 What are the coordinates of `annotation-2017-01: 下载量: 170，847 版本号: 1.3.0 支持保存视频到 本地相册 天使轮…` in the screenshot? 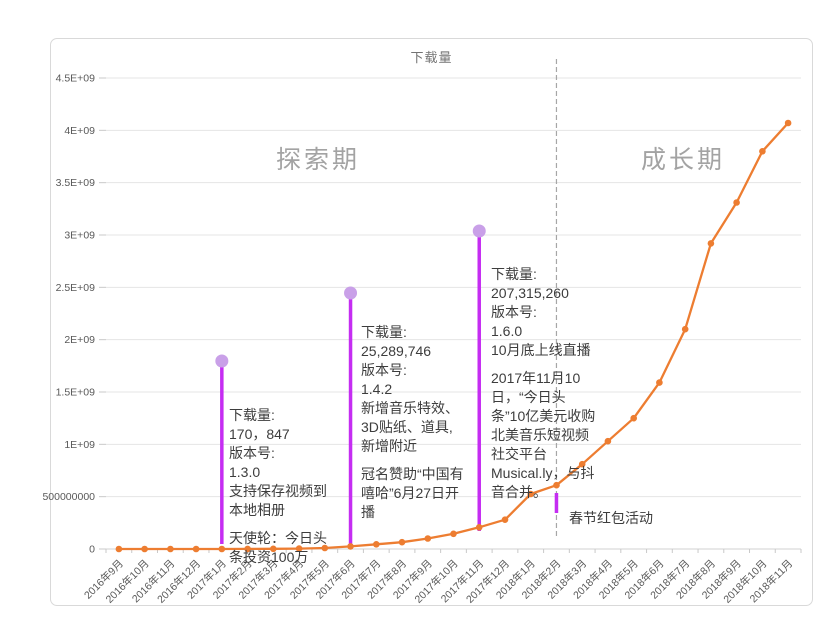 It's located at (299, 486).